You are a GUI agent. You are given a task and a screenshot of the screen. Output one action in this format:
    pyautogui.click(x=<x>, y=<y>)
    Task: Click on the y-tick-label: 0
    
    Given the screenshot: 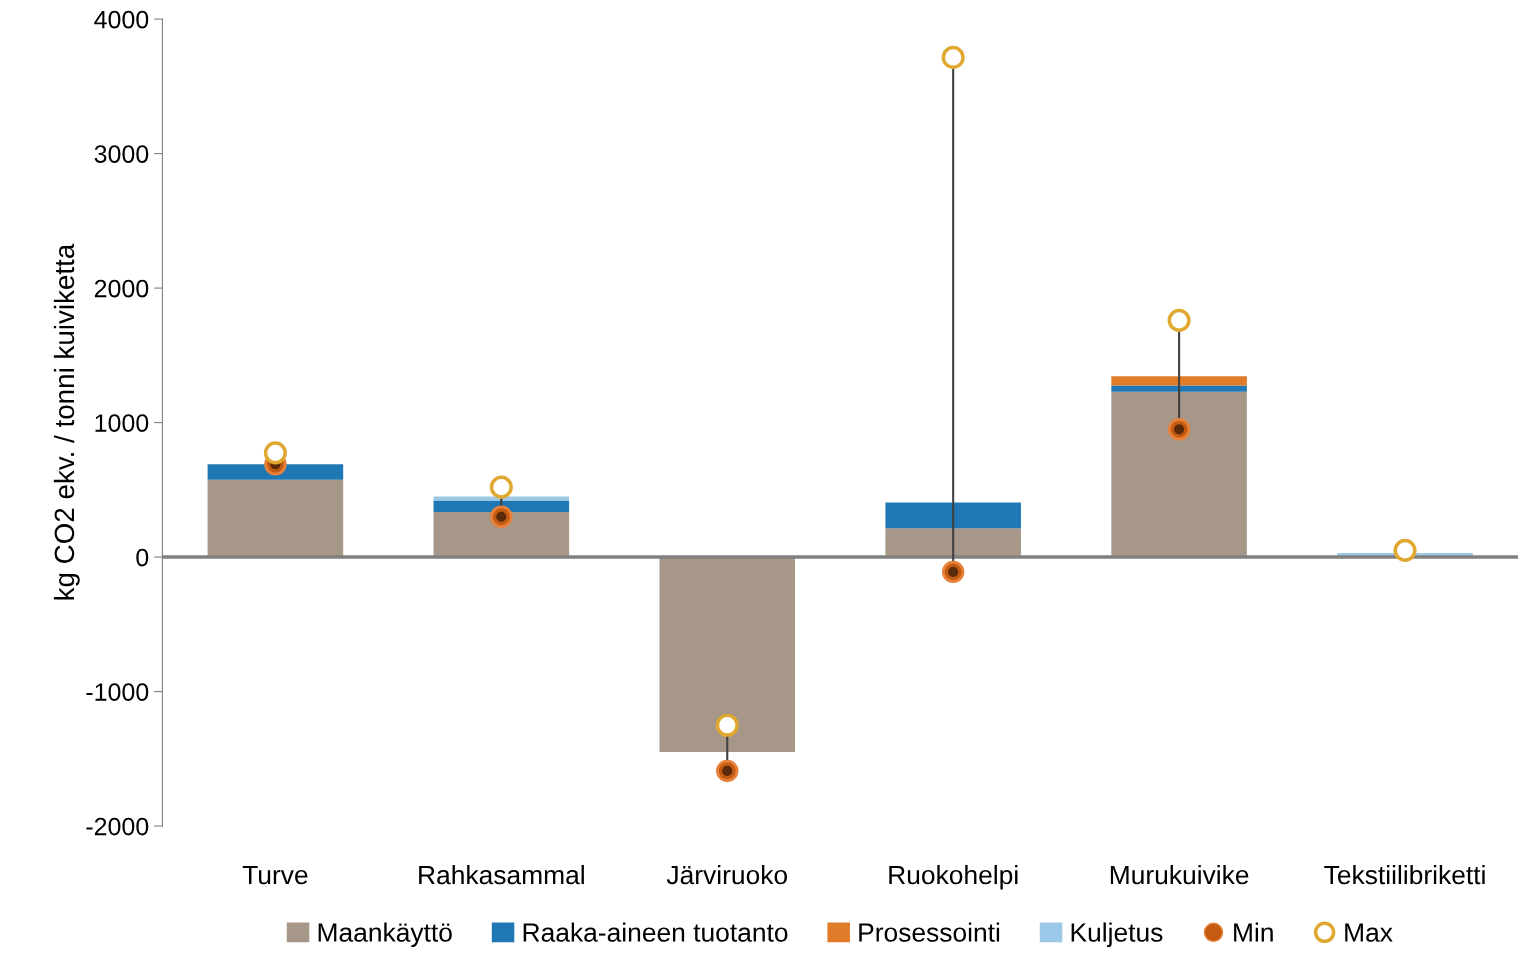 What is the action you would take?
    pyautogui.click(x=142, y=557)
    